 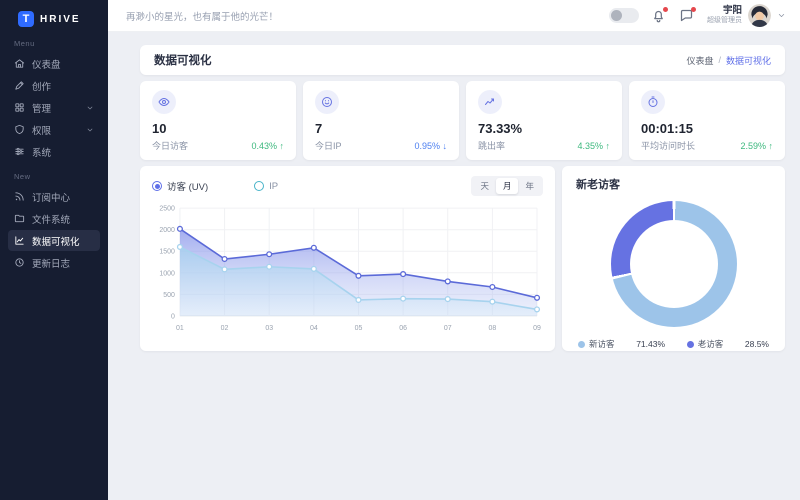 I want to click on x-tick: 02, so click(x=225, y=328).